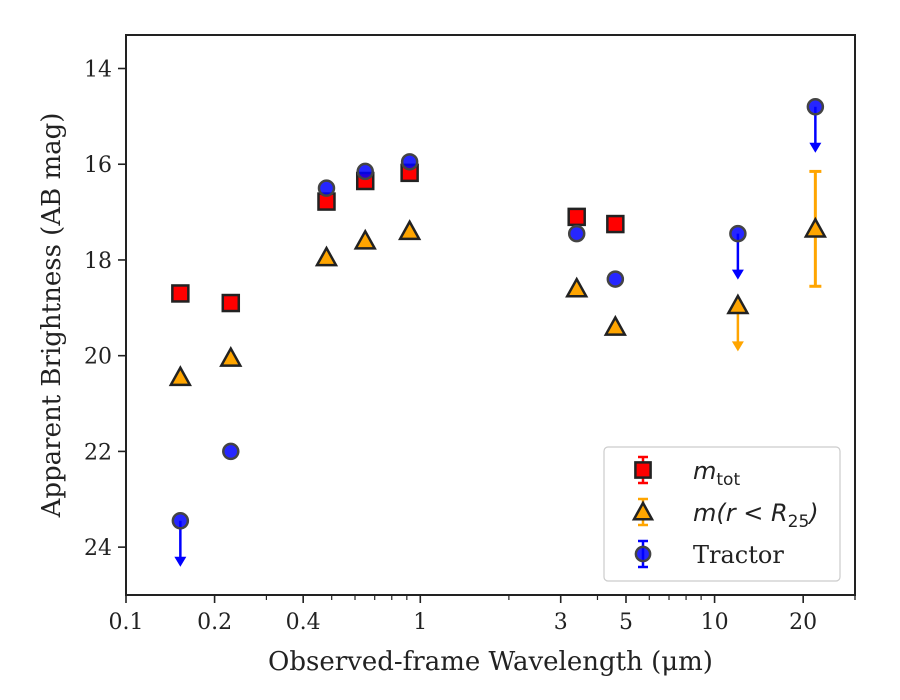 The height and width of the screenshot is (700, 900). I want to click on legend-box, so click(722, 514).